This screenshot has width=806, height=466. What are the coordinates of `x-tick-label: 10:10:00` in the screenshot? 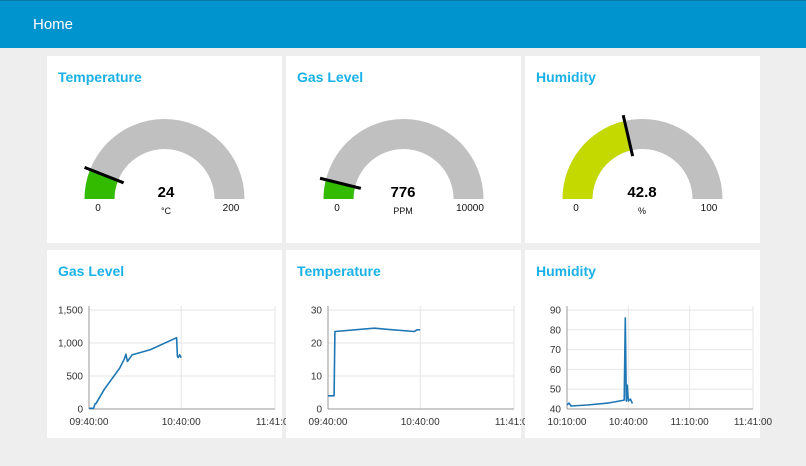 It's located at (567, 422).